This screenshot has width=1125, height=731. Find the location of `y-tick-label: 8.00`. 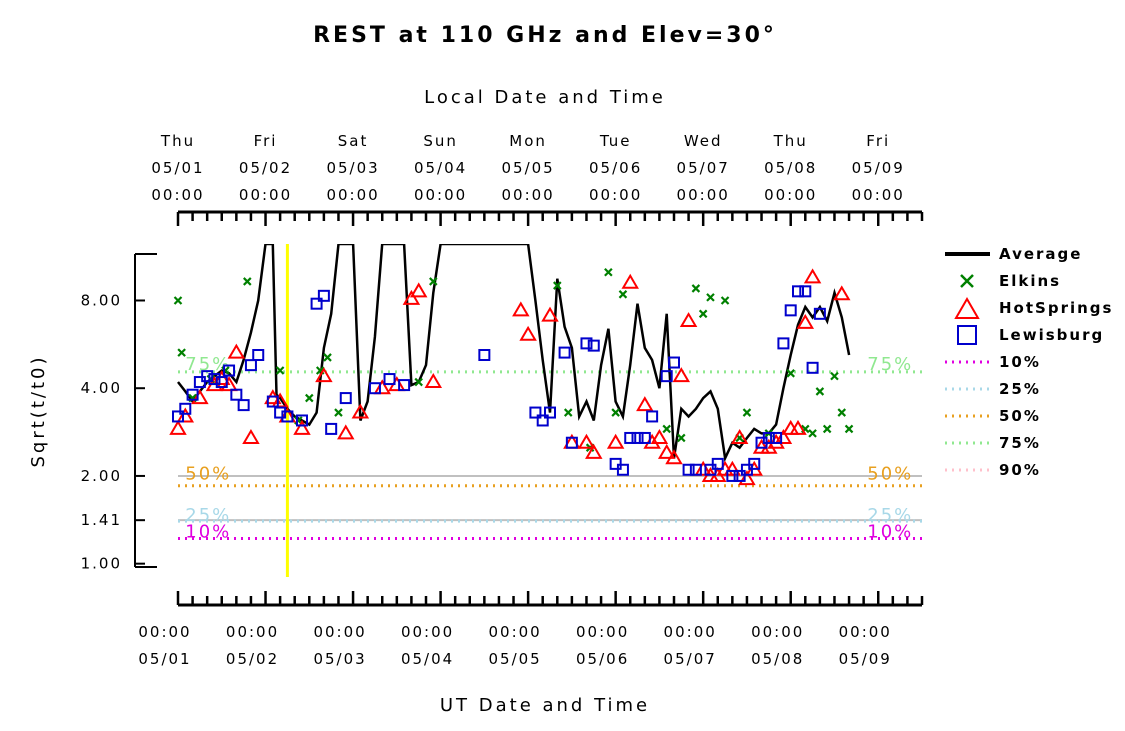

y-tick-label: 8.00 is located at coordinates (101, 300).